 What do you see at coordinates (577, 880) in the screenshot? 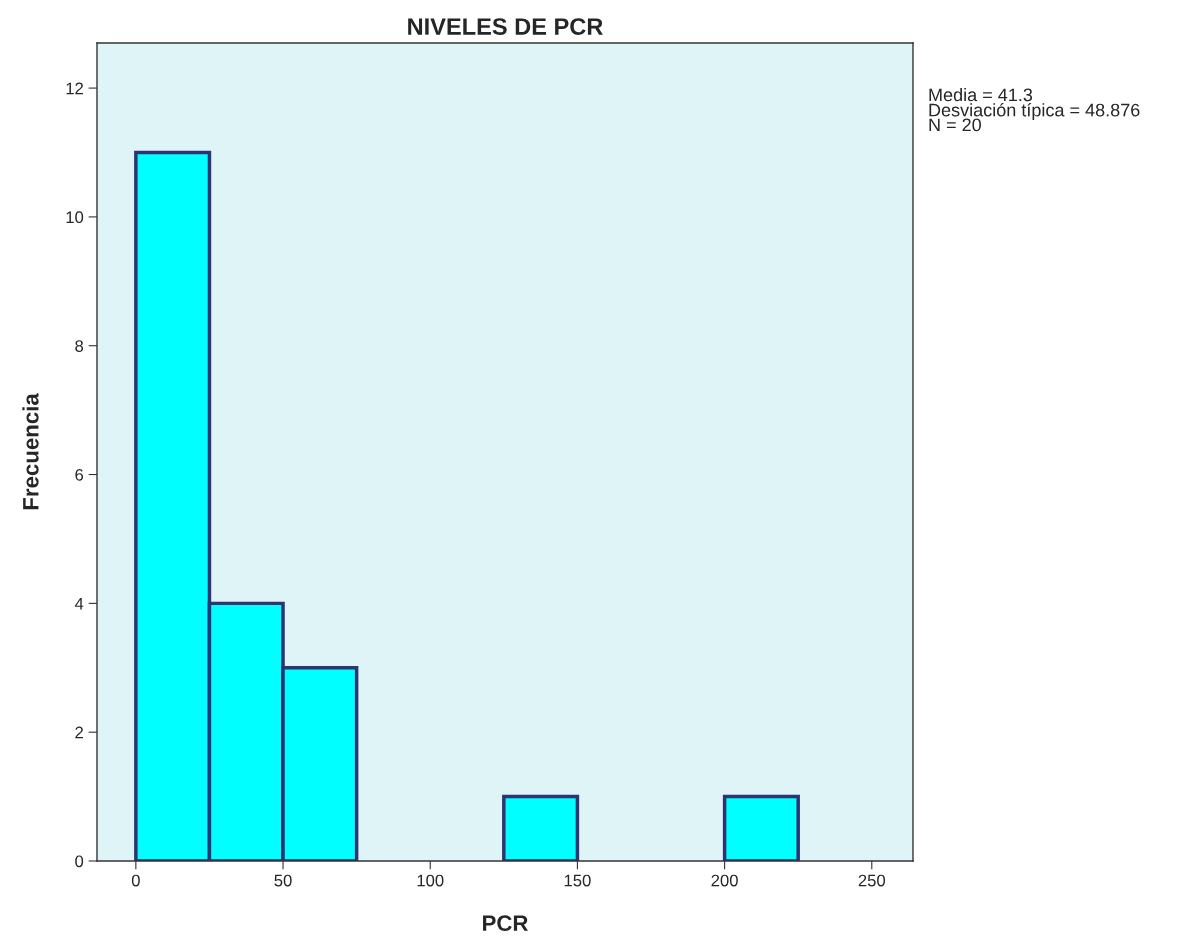
I see `x-tick-label: 150` at bounding box center [577, 880].